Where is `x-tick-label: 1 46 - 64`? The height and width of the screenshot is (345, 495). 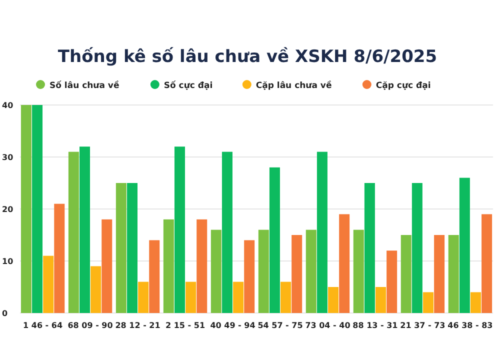
x-tick-label: 1 46 - 64 is located at coordinates (43, 325).